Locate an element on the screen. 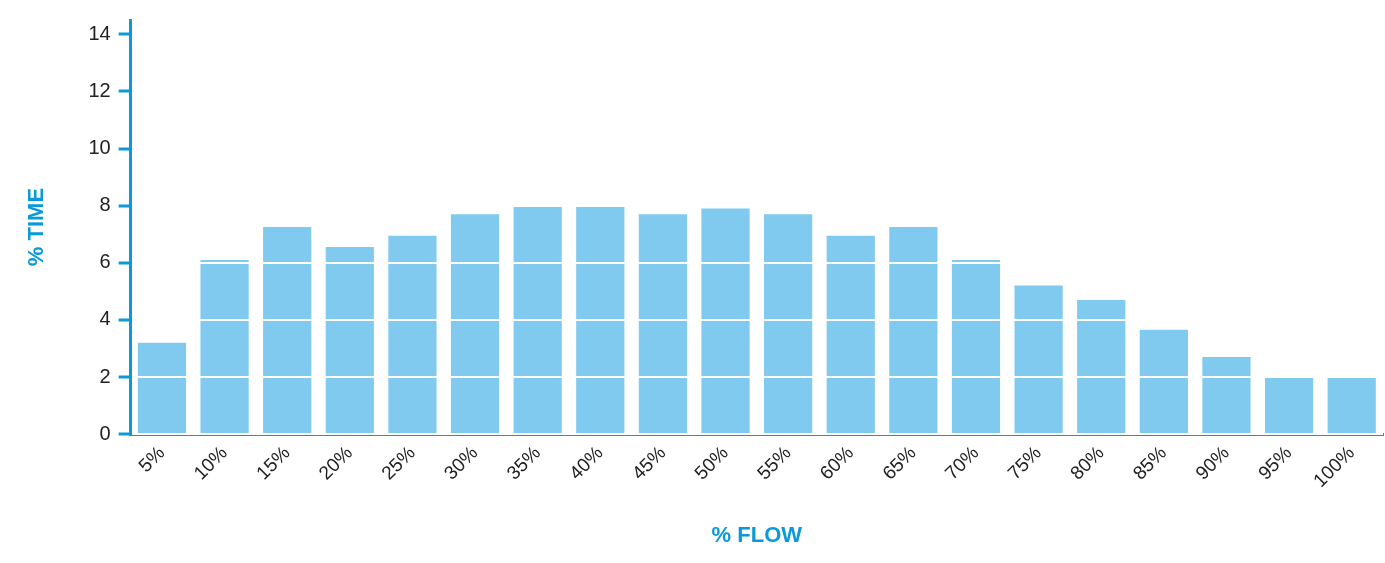 This screenshot has height=563, width=1385. x-tick-label: 5% is located at coordinates (151, 459).